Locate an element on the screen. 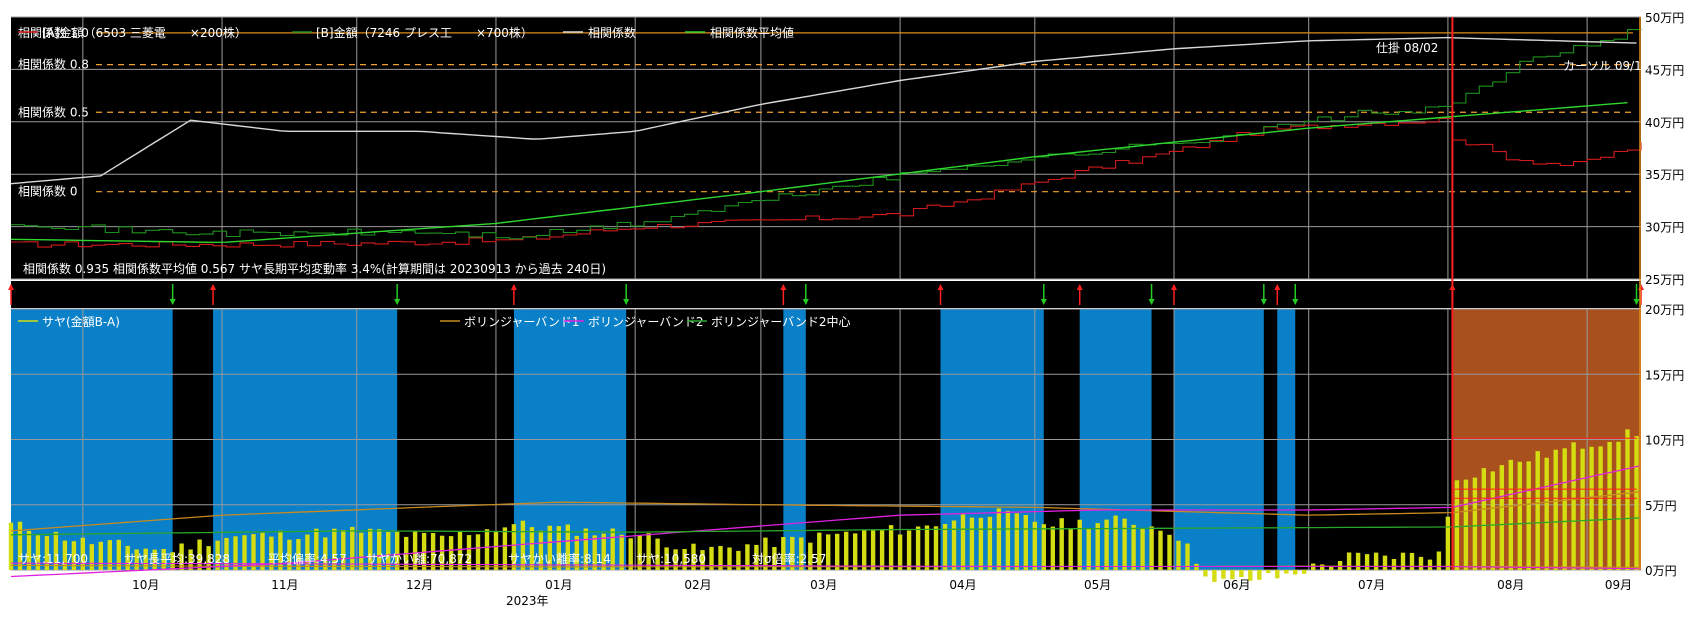 This screenshot has width=1699, height=624. month-label: 11月 is located at coordinates (284, 585).